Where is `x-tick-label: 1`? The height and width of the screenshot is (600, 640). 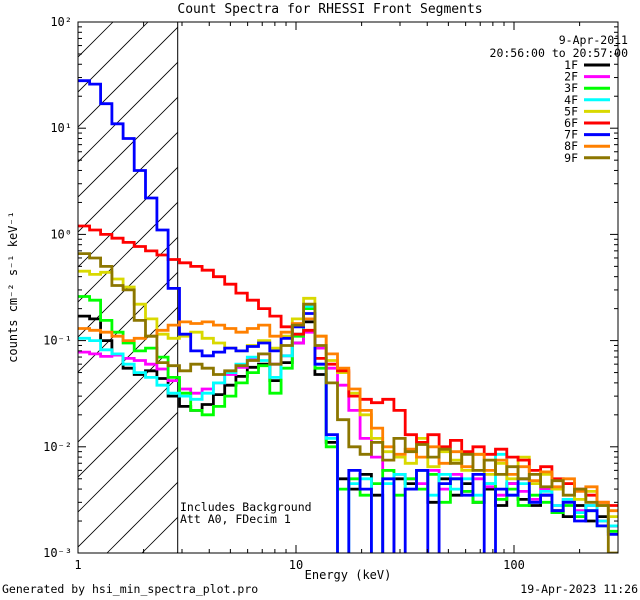 x-tick-label: 1 is located at coordinates (77, 565).